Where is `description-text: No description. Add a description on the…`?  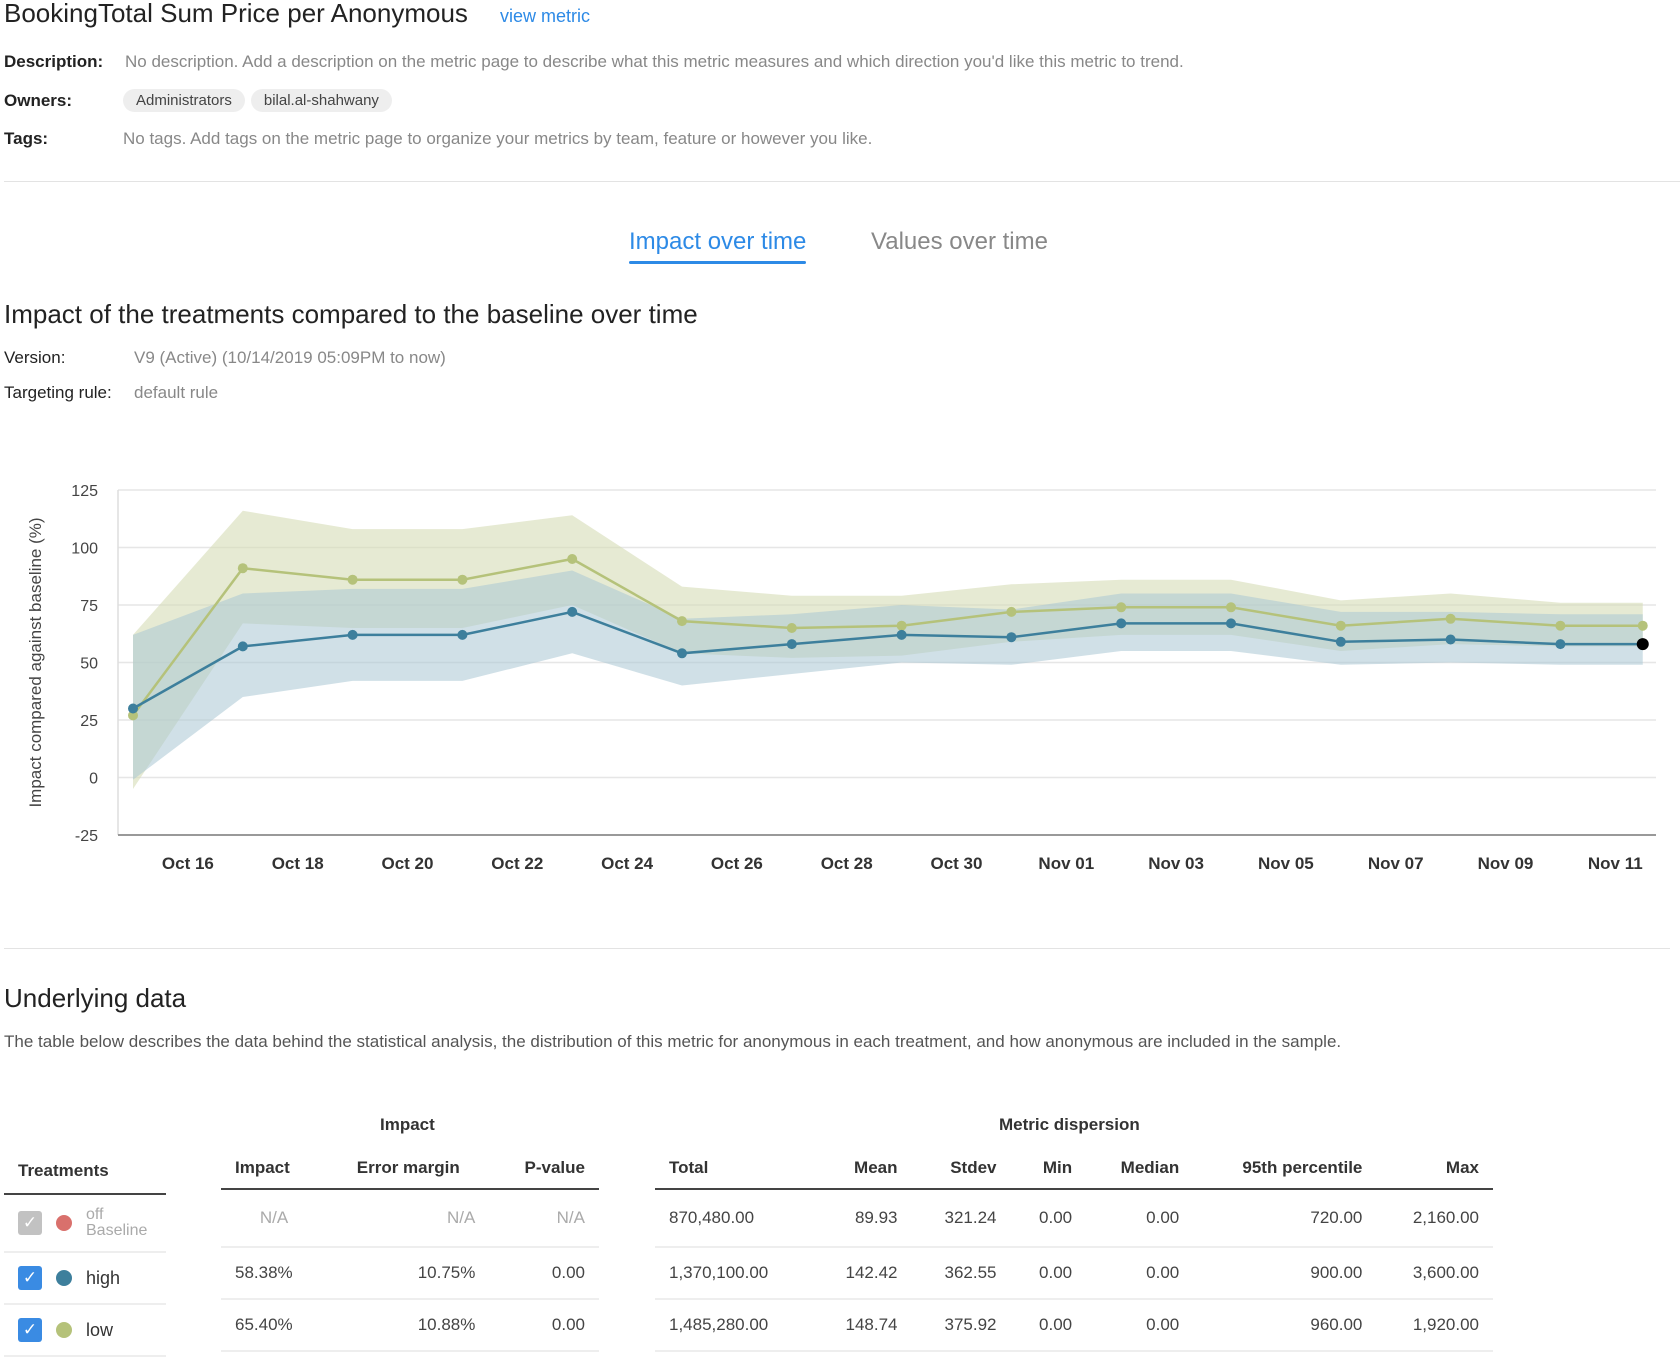 description-text: No description. Add a description on the… is located at coordinates (654, 61).